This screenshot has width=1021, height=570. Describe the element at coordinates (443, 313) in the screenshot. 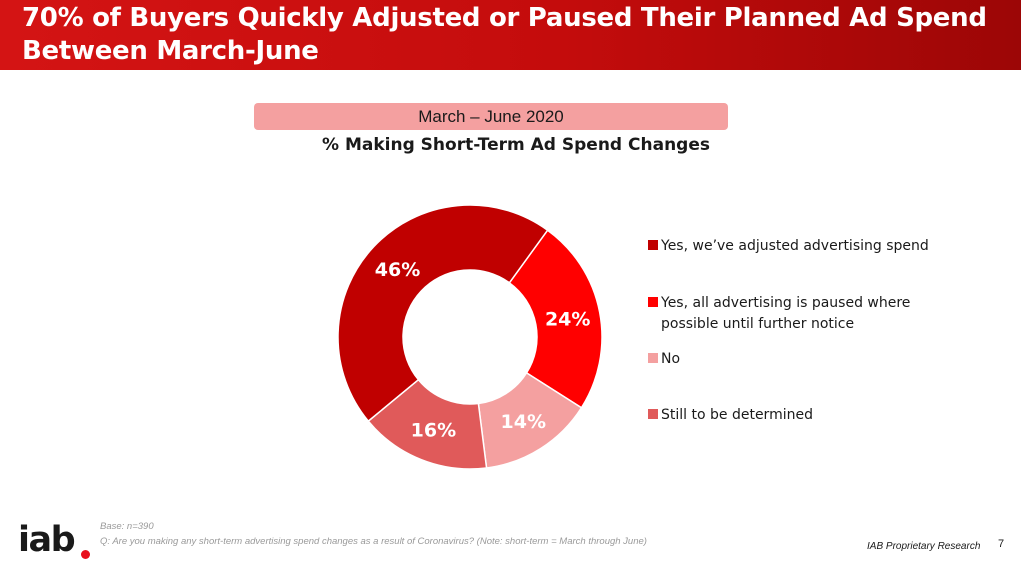

I see `donut-slice-adjusted` at that location.